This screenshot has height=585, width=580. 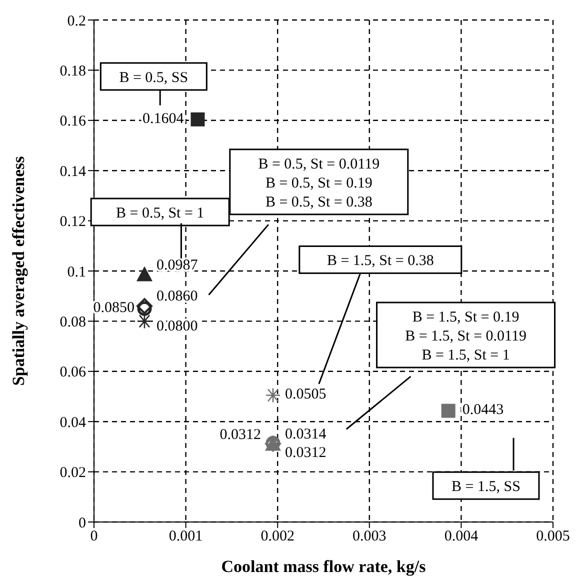 I want to click on x-axis-title: Coolant mass flow rate, kg/s, so click(x=323, y=566).